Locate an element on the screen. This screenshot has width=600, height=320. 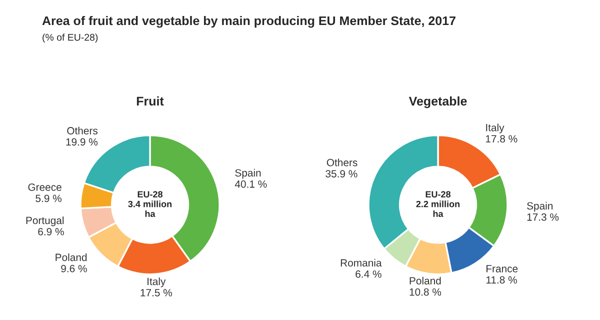
slice-label: Romania is located at coordinates (361, 262).